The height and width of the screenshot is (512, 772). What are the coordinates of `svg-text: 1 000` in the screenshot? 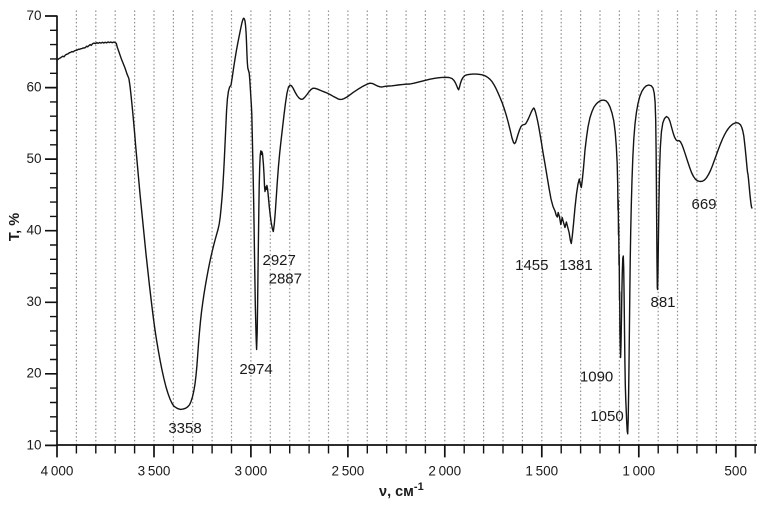 It's located at (638, 471).